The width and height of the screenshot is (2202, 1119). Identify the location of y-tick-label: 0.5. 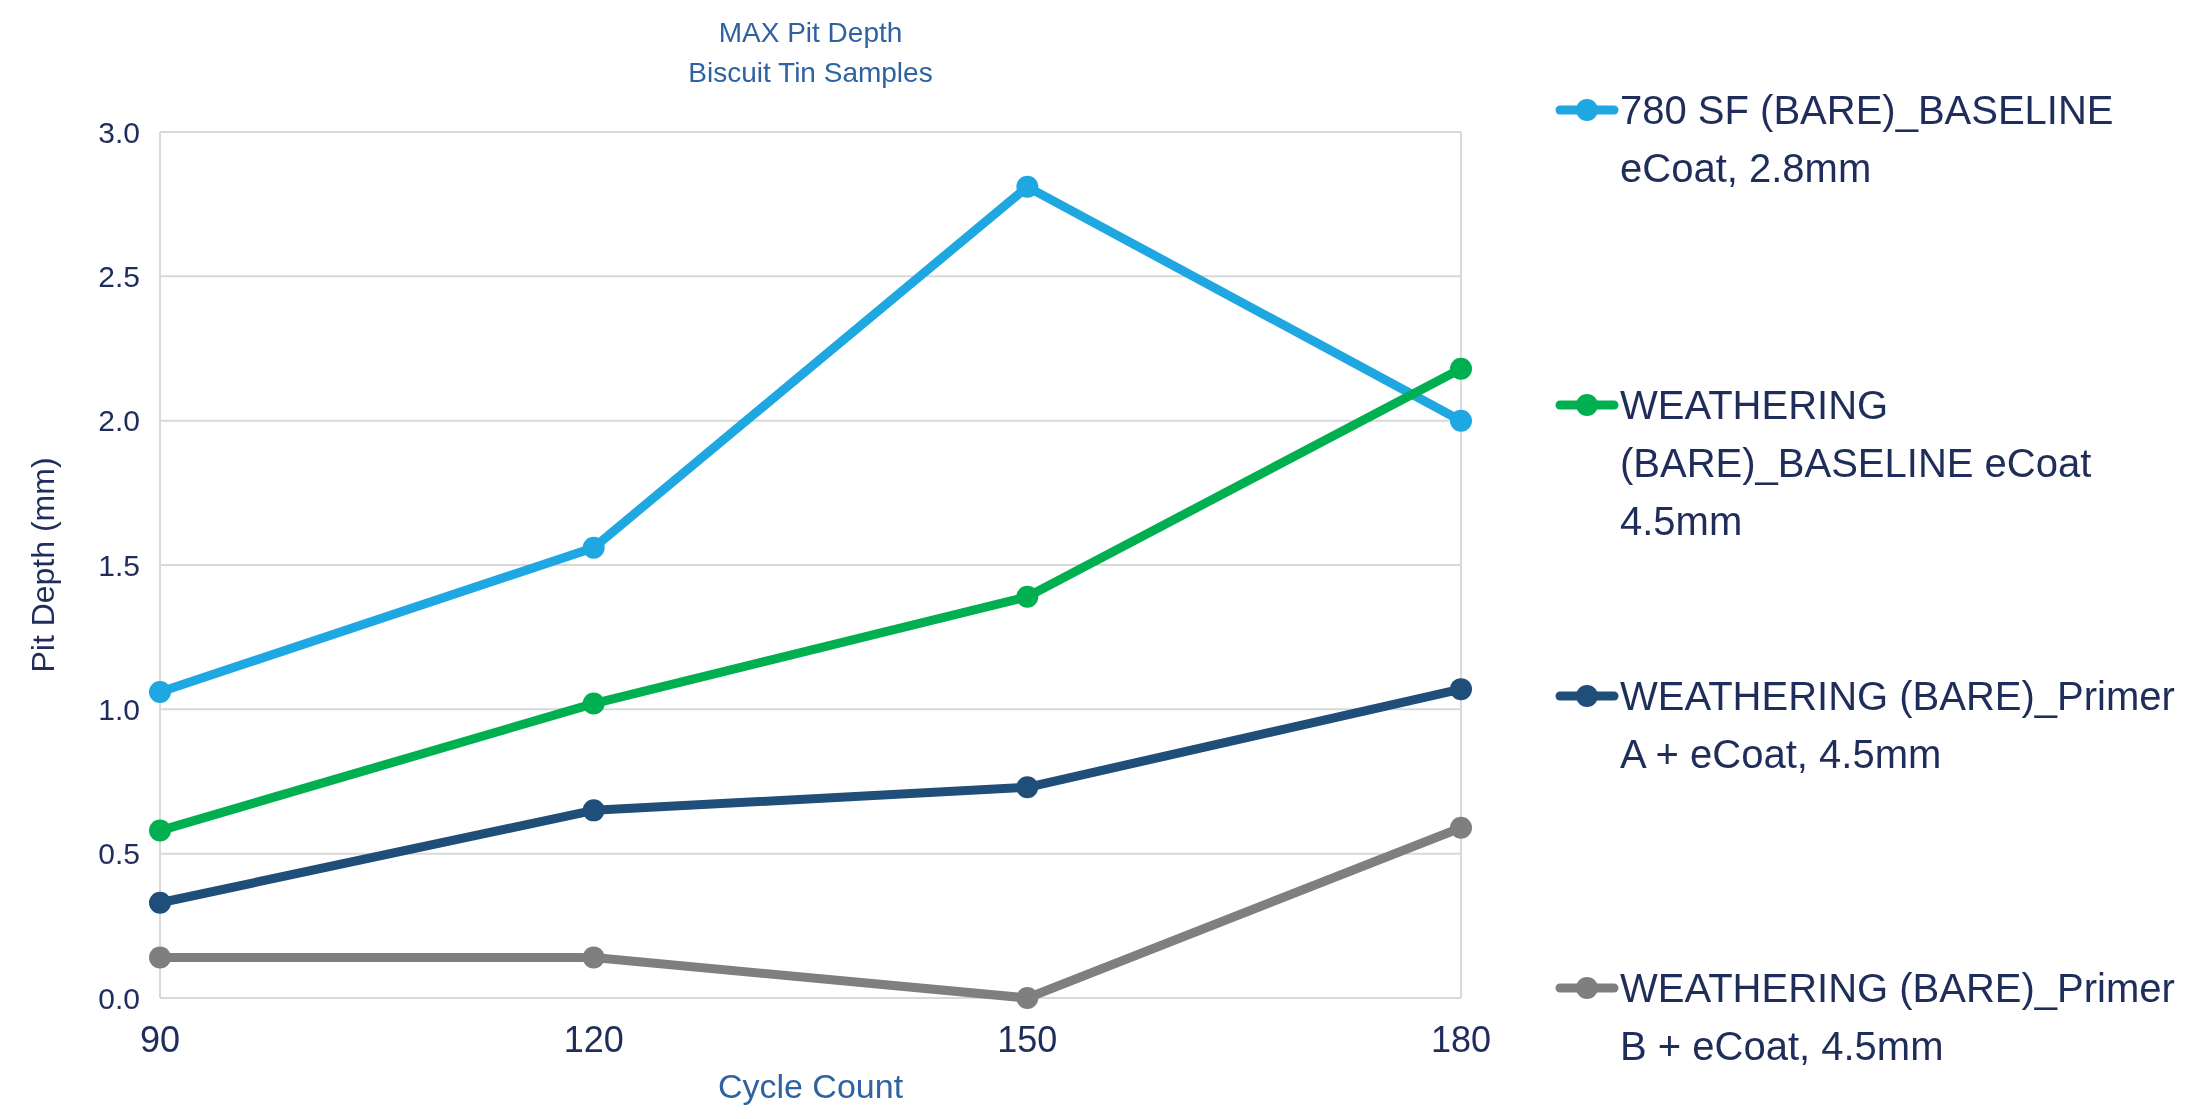
(119, 854).